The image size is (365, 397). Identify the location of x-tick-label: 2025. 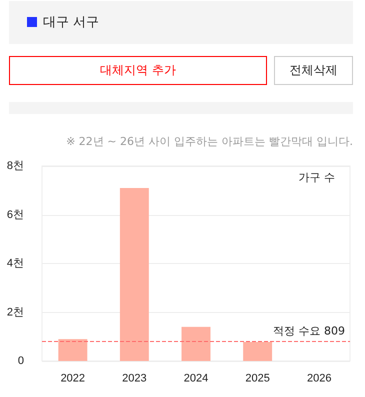
(257, 378).